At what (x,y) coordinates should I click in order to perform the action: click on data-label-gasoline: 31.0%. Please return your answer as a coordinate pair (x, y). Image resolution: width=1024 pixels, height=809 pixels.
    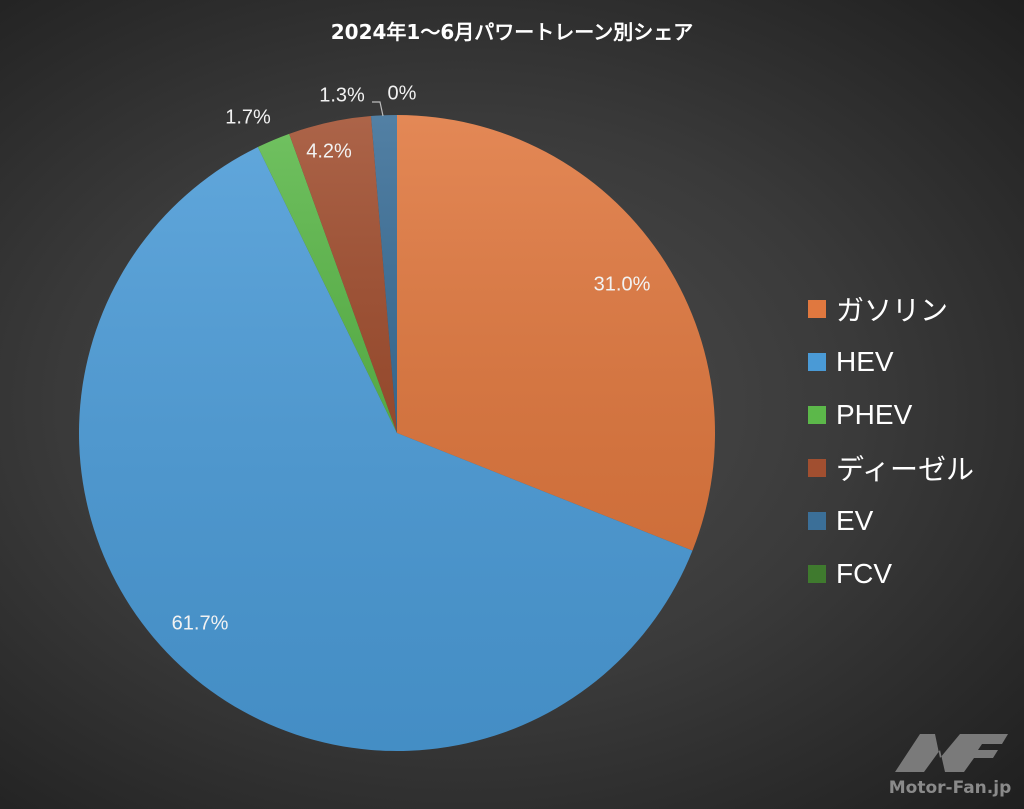
    Looking at the image, I should click on (622, 284).